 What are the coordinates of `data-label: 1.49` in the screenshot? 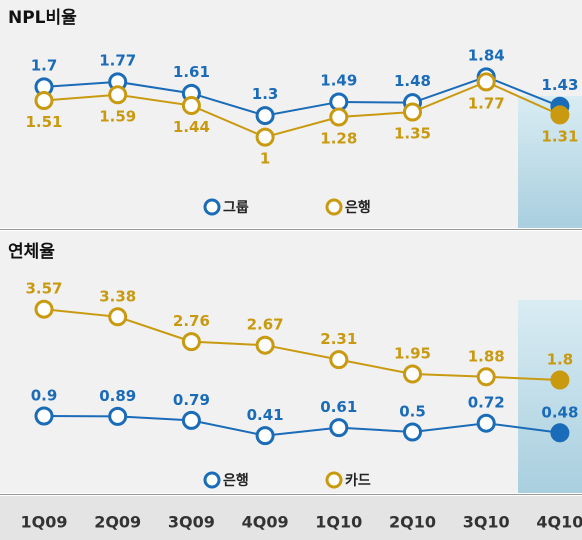 It's located at (338, 80).